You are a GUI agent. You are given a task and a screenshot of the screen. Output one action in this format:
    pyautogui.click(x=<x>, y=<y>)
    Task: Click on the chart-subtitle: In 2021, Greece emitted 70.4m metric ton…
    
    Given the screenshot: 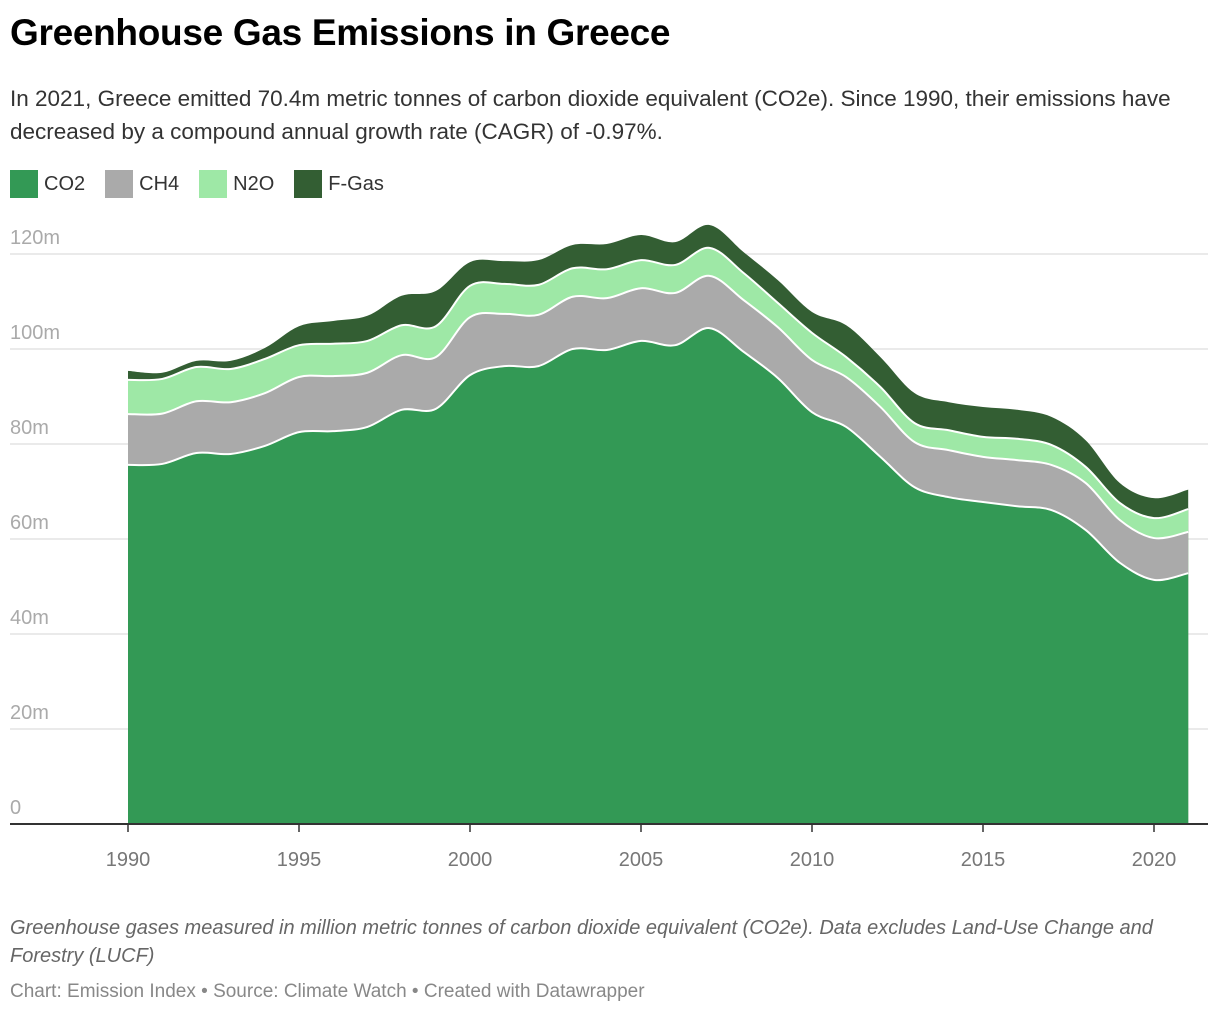 What is the action you would take?
    pyautogui.click(x=590, y=115)
    